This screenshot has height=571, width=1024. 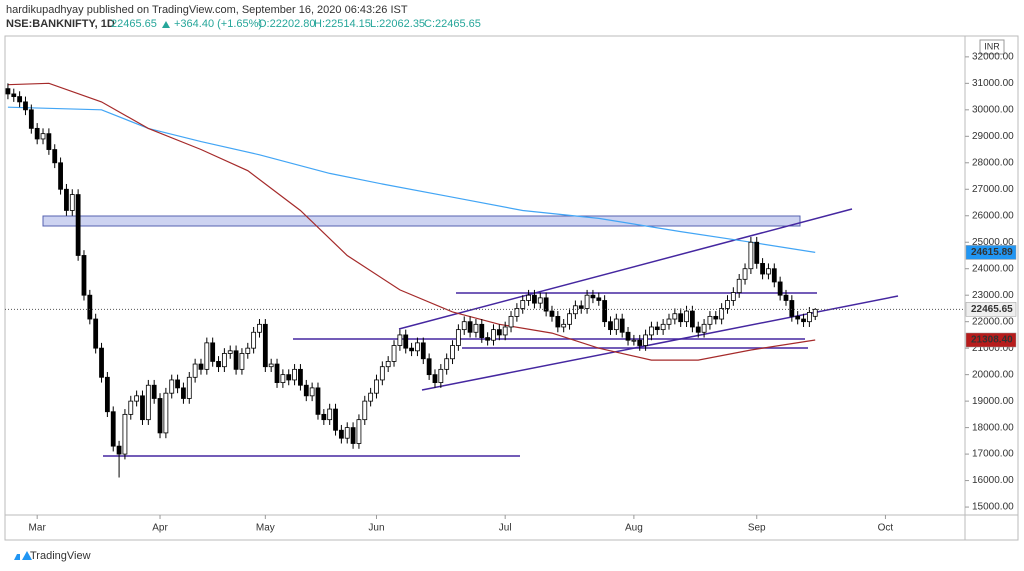 What do you see at coordinates (993, 507) in the screenshot?
I see `y-tick-label: 15000.00` at bounding box center [993, 507].